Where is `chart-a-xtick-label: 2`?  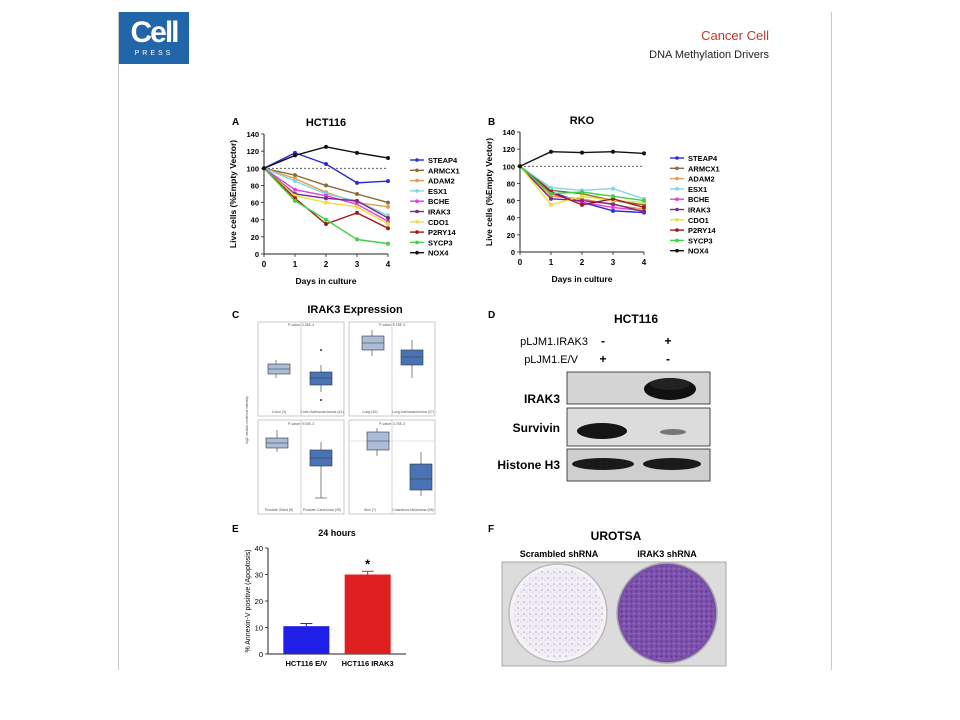
chart-a-xtick-label: 2 is located at coordinates (326, 264).